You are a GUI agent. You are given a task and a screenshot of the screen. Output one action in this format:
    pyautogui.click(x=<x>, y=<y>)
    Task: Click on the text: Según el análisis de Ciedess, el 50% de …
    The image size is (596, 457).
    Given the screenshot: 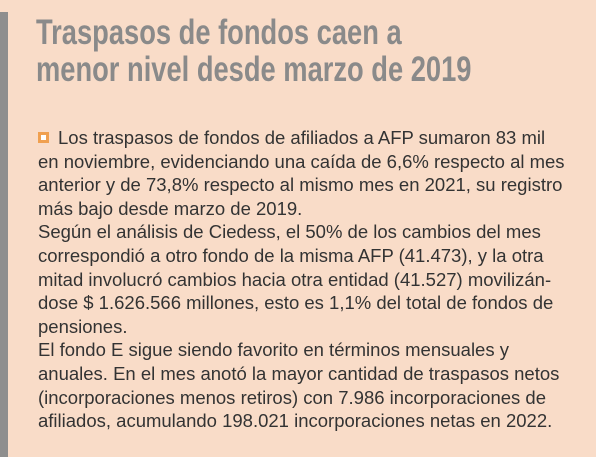 What is the action you would take?
    pyautogui.click(x=289, y=232)
    